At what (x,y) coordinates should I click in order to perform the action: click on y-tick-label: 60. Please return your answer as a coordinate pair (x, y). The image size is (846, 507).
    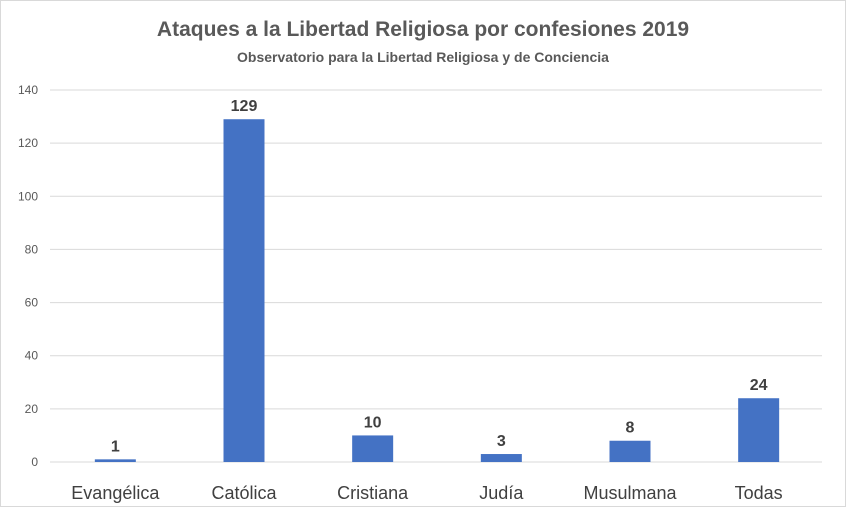
    Looking at the image, I should click on (32, 303).